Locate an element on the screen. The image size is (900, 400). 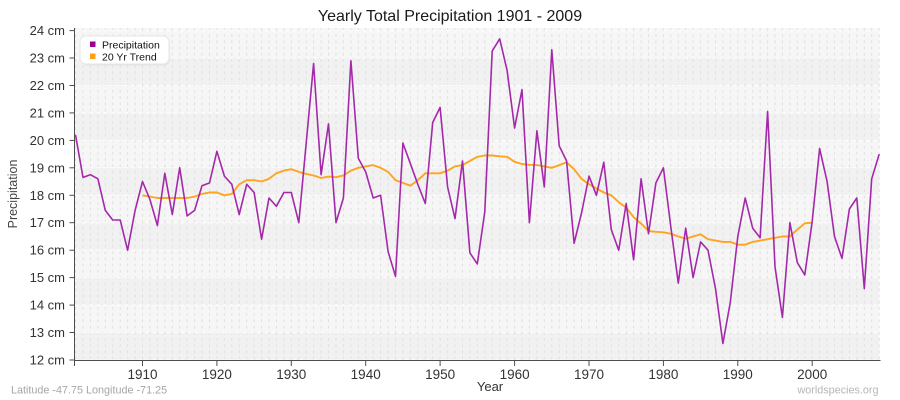
svg-text: 24 cm is located at coordinates (47, 30).